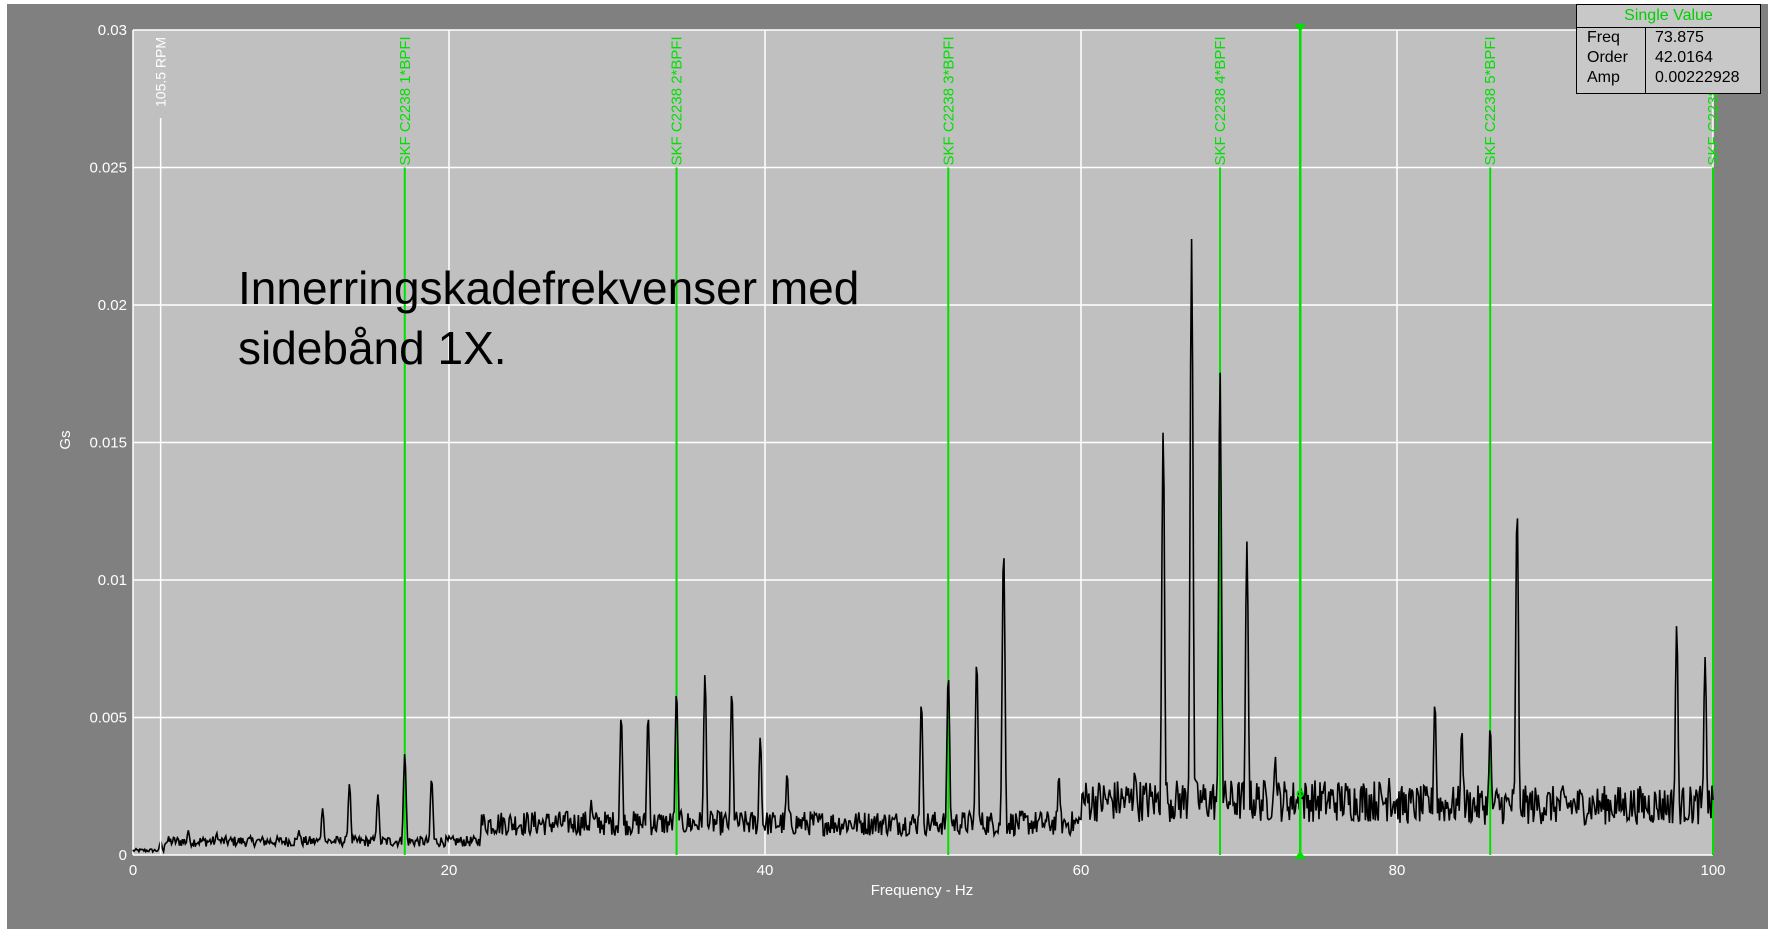 This screenshot has height=932, width=1768. What do you see at coordinates (549, 288) in the screenshot?
I see `caption-line-1: Innerringskadefrekvenser med` at bounding box center [549, 288].